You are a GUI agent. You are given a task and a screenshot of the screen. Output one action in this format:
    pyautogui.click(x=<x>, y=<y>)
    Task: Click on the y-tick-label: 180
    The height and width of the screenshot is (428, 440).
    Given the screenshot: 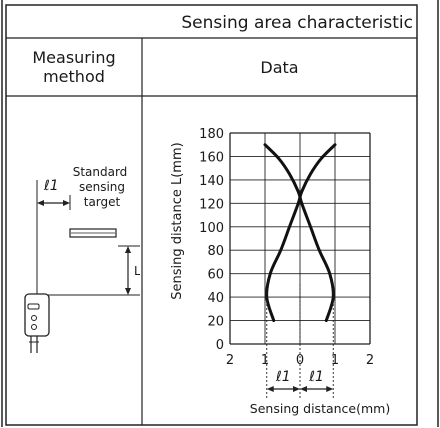 What is the action you would take?
    pyautogui.click(x=211, y=134)
    